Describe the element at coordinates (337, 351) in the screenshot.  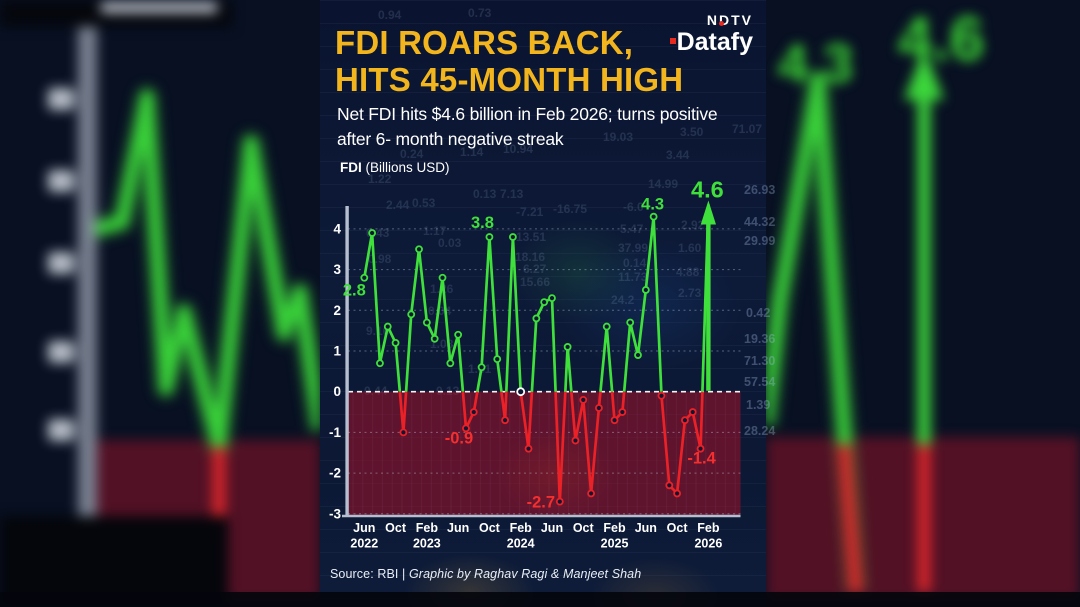
I see `y-tick-label: 1` at that location.